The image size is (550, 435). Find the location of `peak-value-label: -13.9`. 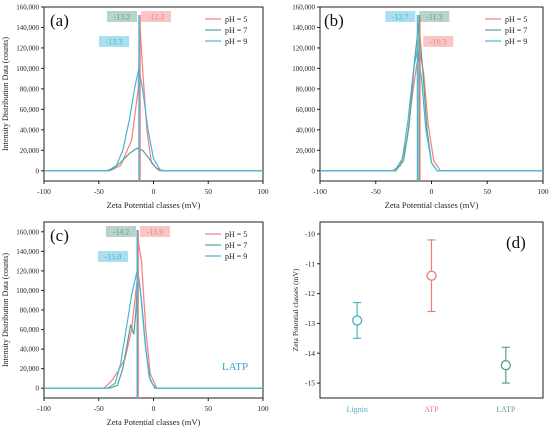

peak-value-label: -13.9 is located at coordinates (155, 232).